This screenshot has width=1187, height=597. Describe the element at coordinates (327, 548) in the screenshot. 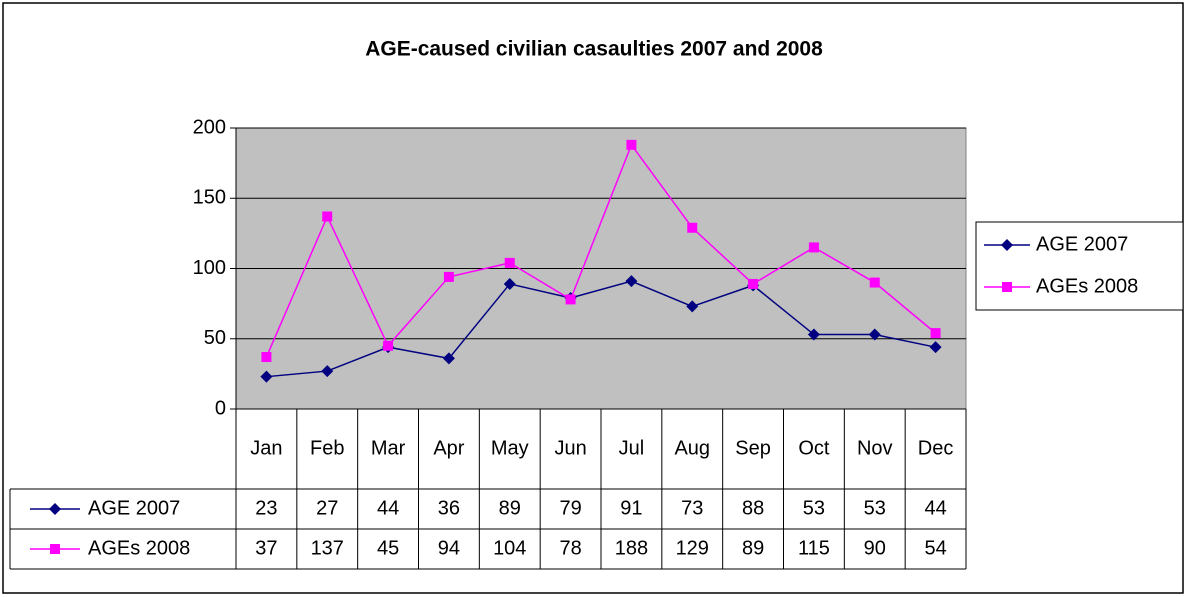

I see `table-value: 137` at that location.